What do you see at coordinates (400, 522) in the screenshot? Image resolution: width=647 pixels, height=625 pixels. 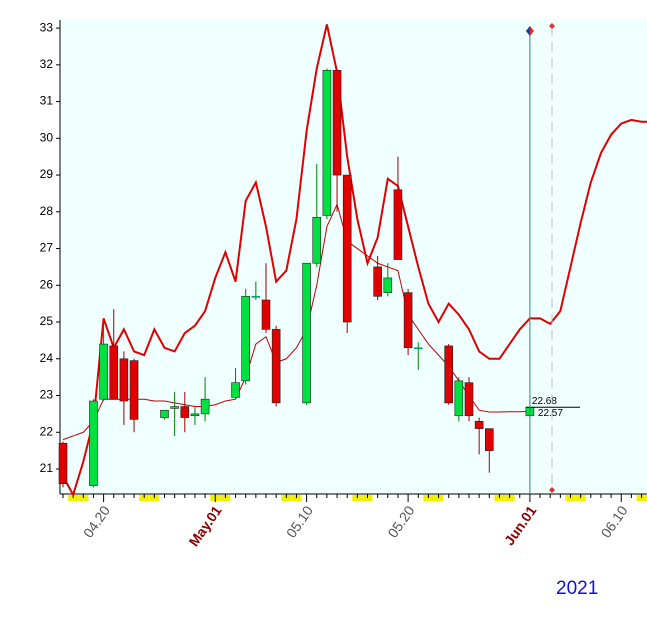 I see `x-tick-label: 05.20` at bounding box center [400, 522].